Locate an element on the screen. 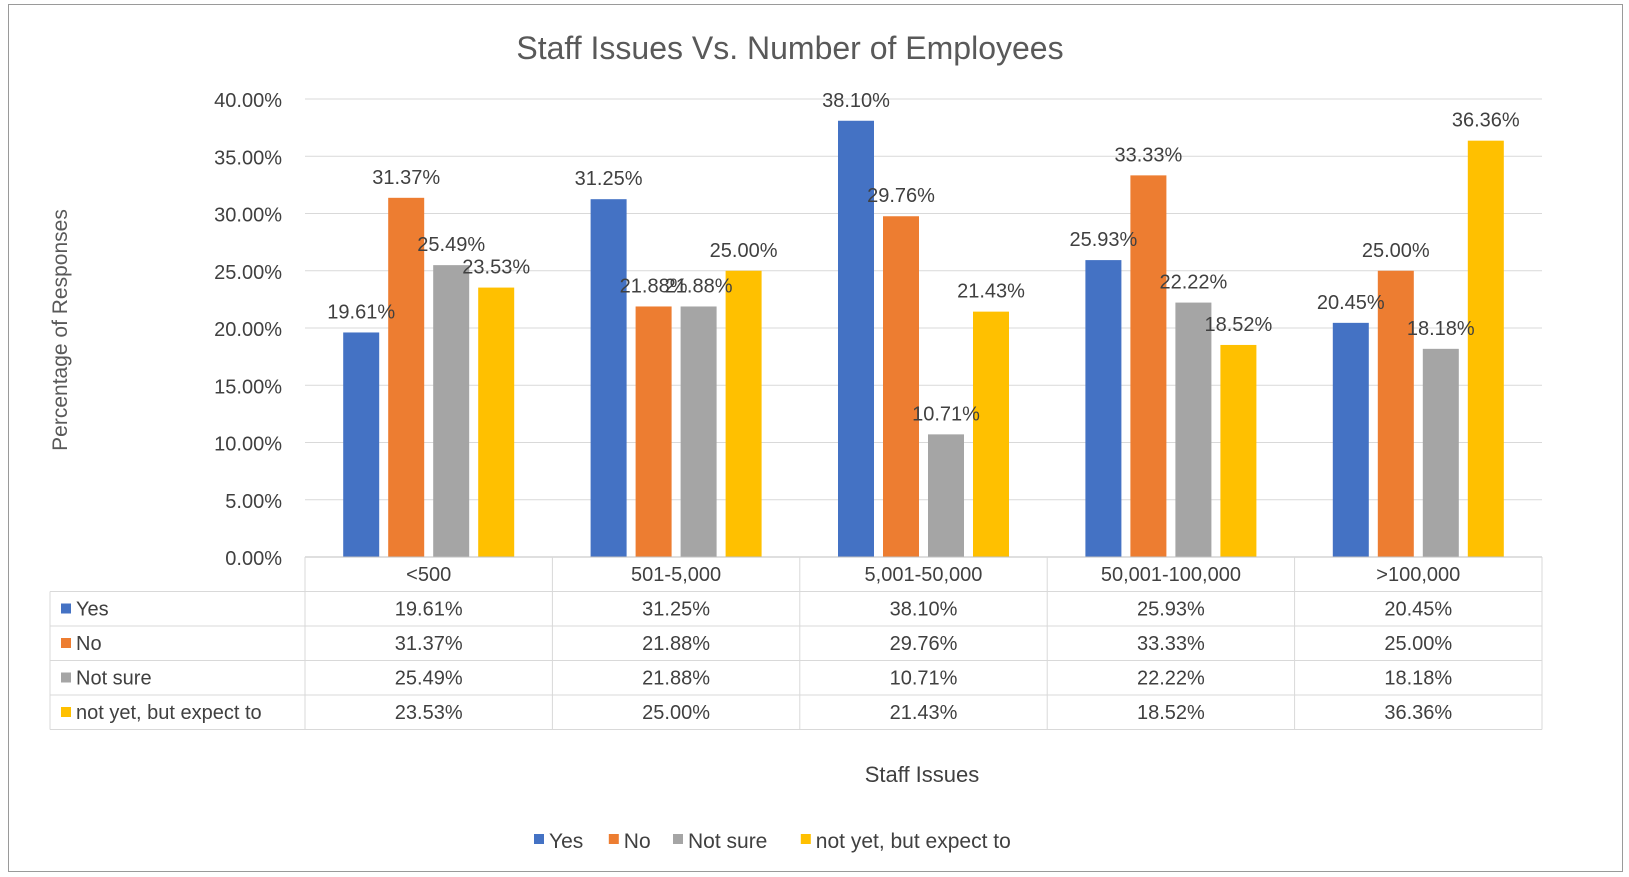  data-label: 25.49% is located at coordinates (451, 245).